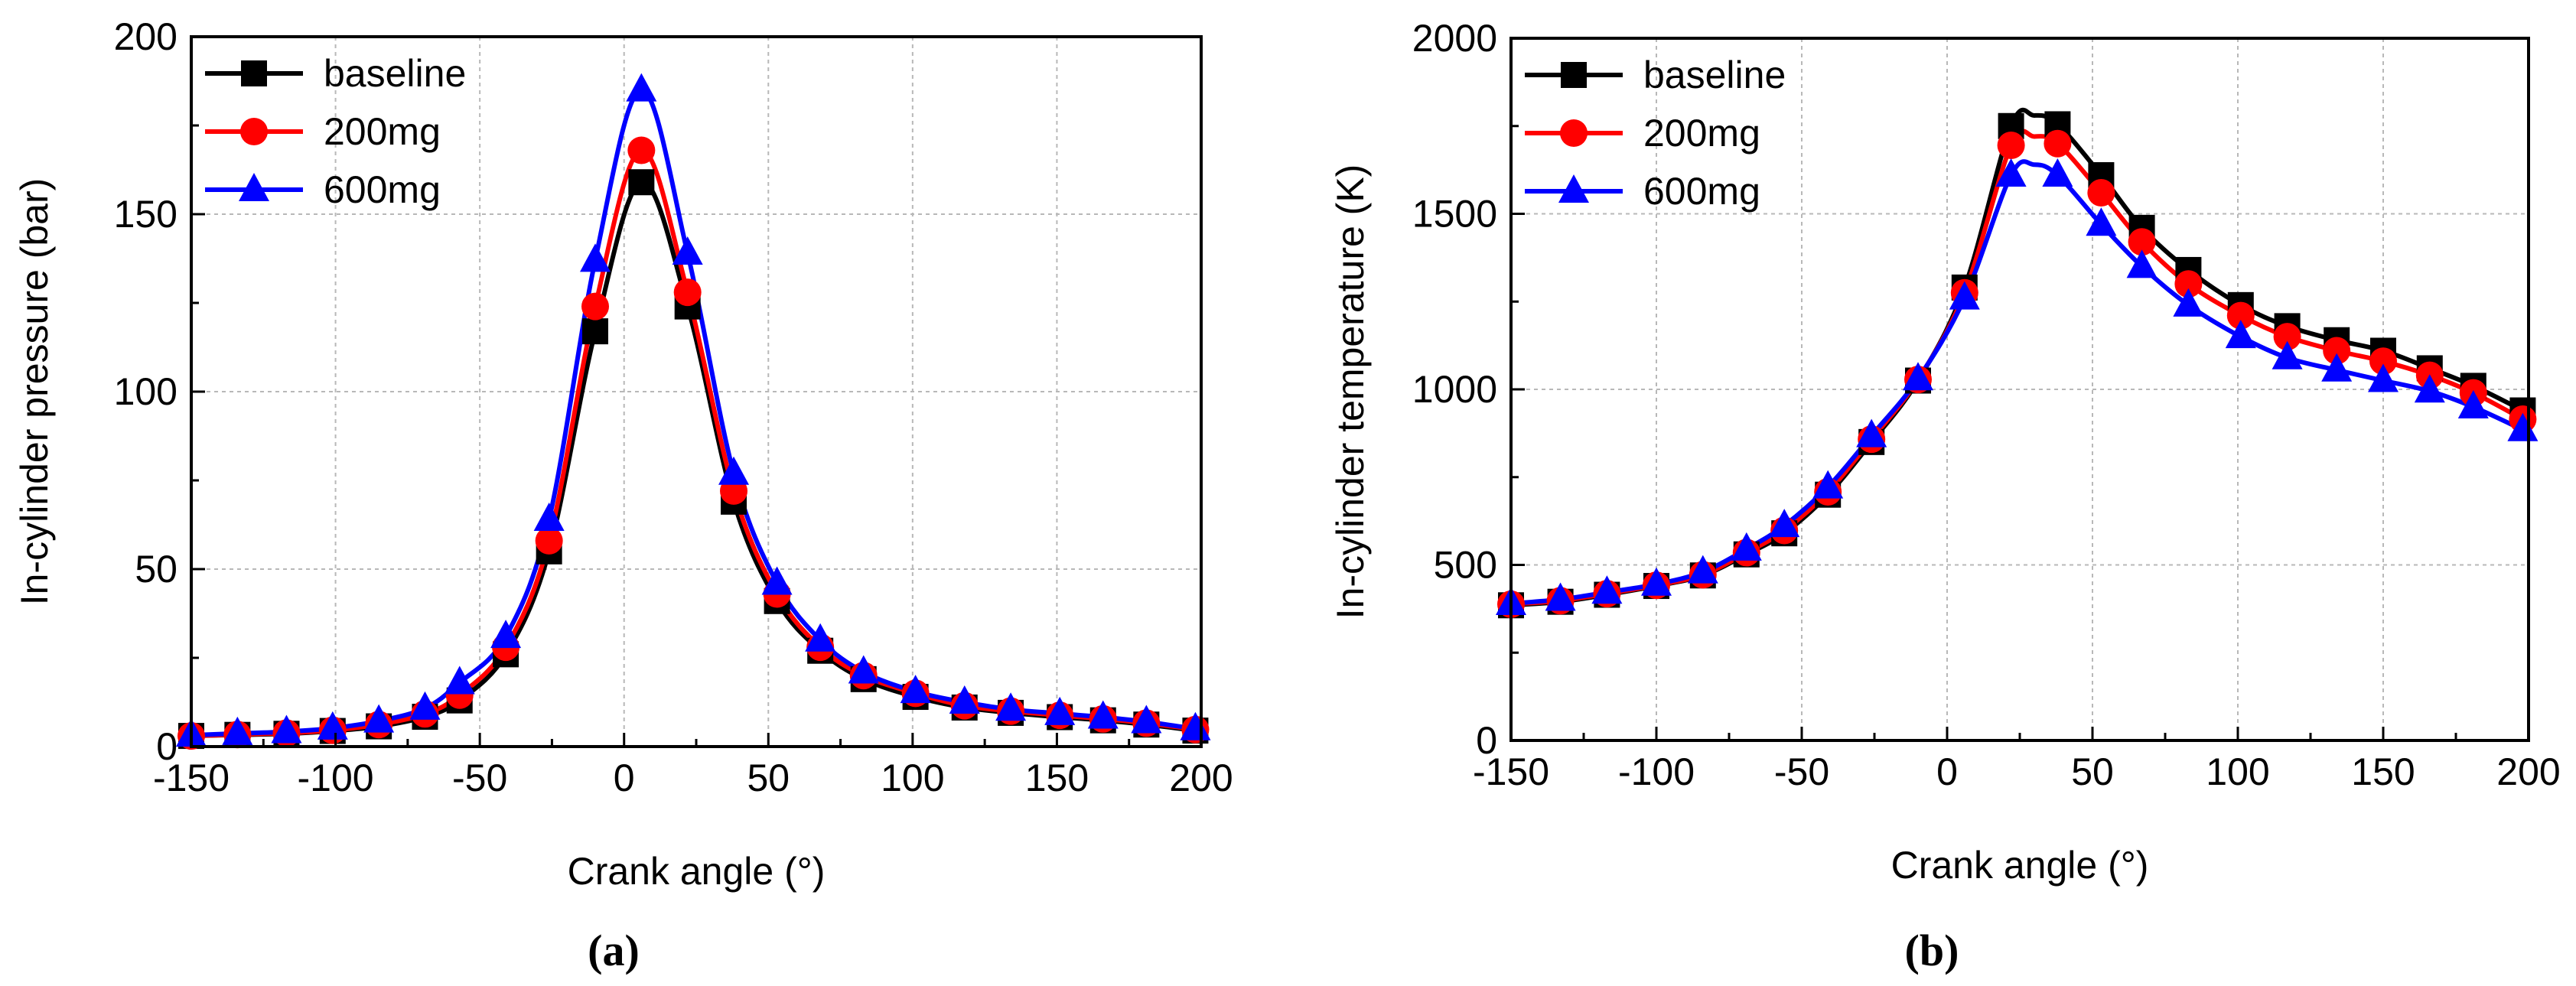  I want to click on legend-a: baseline 200mg 600mg, so click(336, 131).